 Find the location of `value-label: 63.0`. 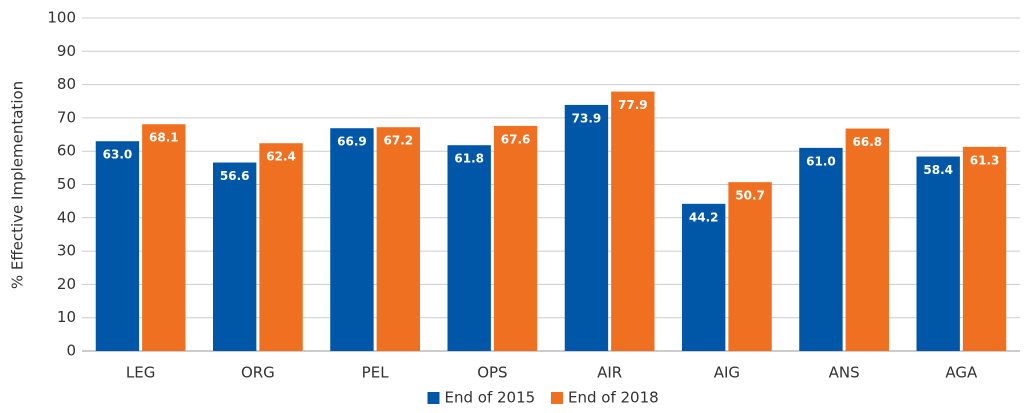

value-label: 63.0 is located at coordinates (118, 155).